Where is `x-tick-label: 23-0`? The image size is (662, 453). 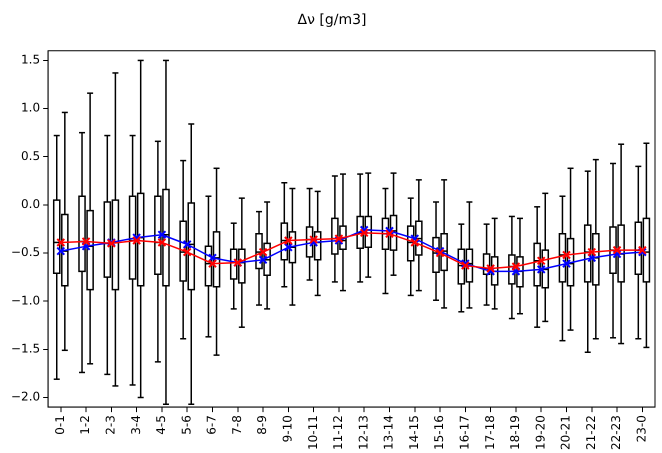
x-tick-label: 23-0 is located at coordinates (641, 428).